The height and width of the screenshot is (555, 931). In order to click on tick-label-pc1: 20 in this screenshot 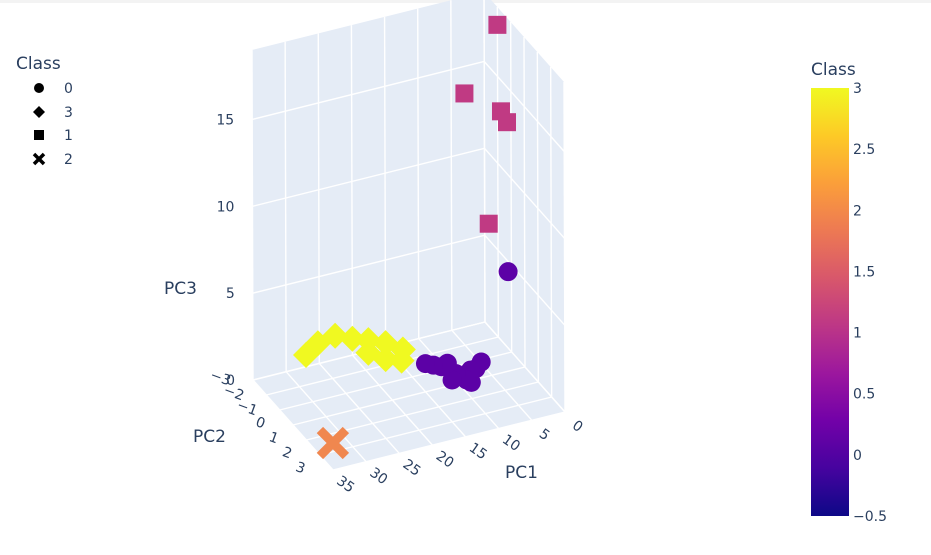, I will do `click(445, 459)`.